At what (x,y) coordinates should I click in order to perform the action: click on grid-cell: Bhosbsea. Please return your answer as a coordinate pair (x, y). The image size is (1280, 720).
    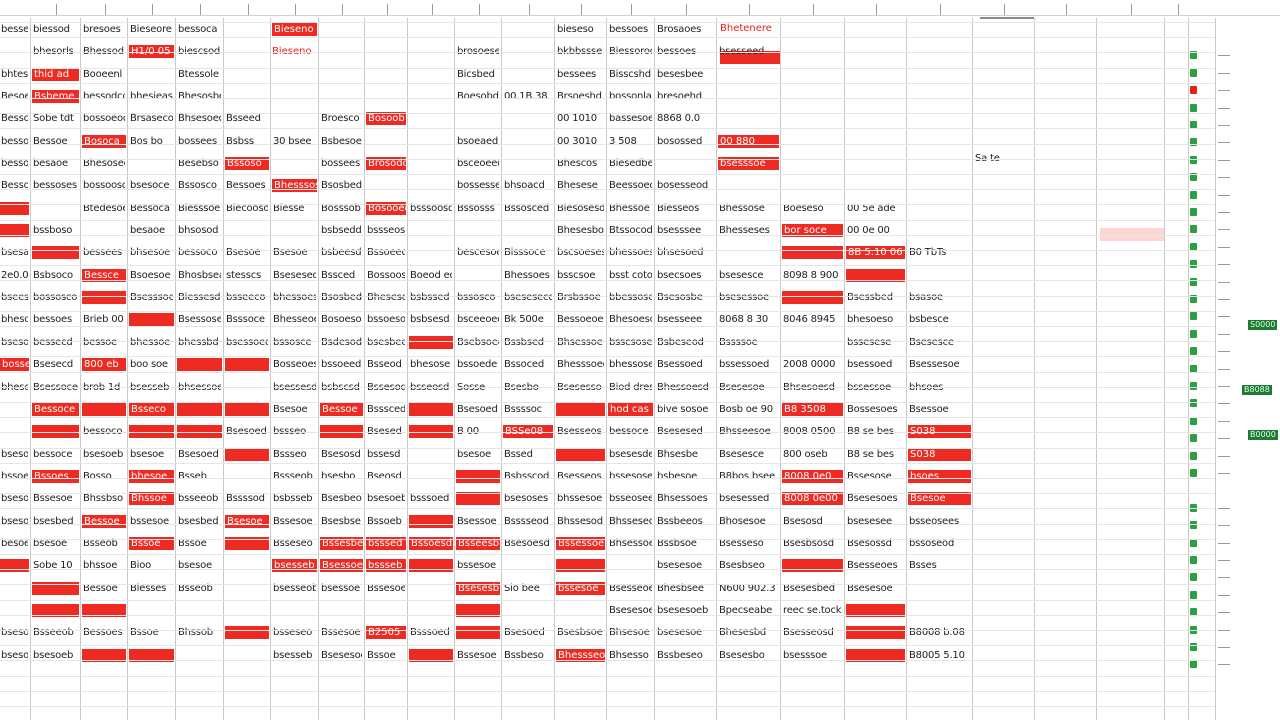
    Looking at the image, I should click on (199, 275).